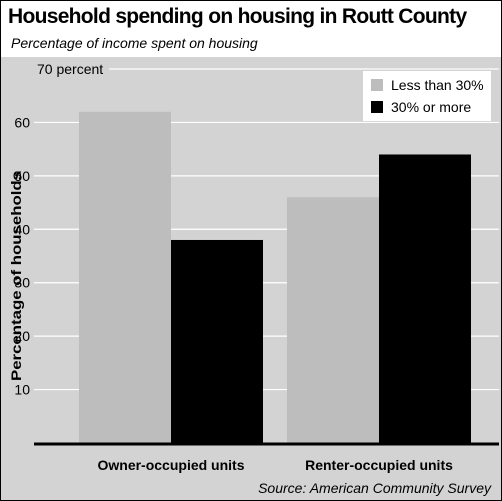 Image resolution: width=502 pixels, height=501 pixels. I want to click on y-tick-label: 60, so click(22, 122).